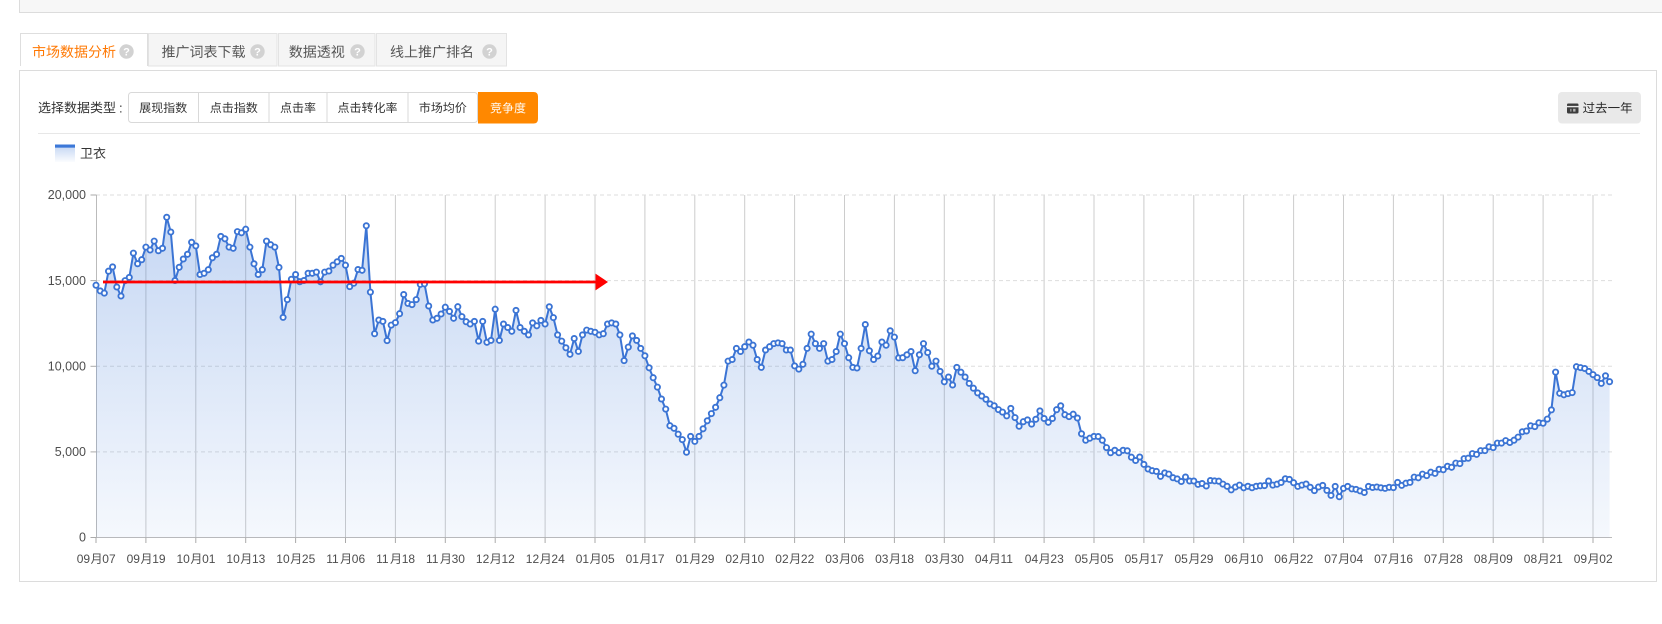  I want to click on svg-text: 13, so click(259, 559).